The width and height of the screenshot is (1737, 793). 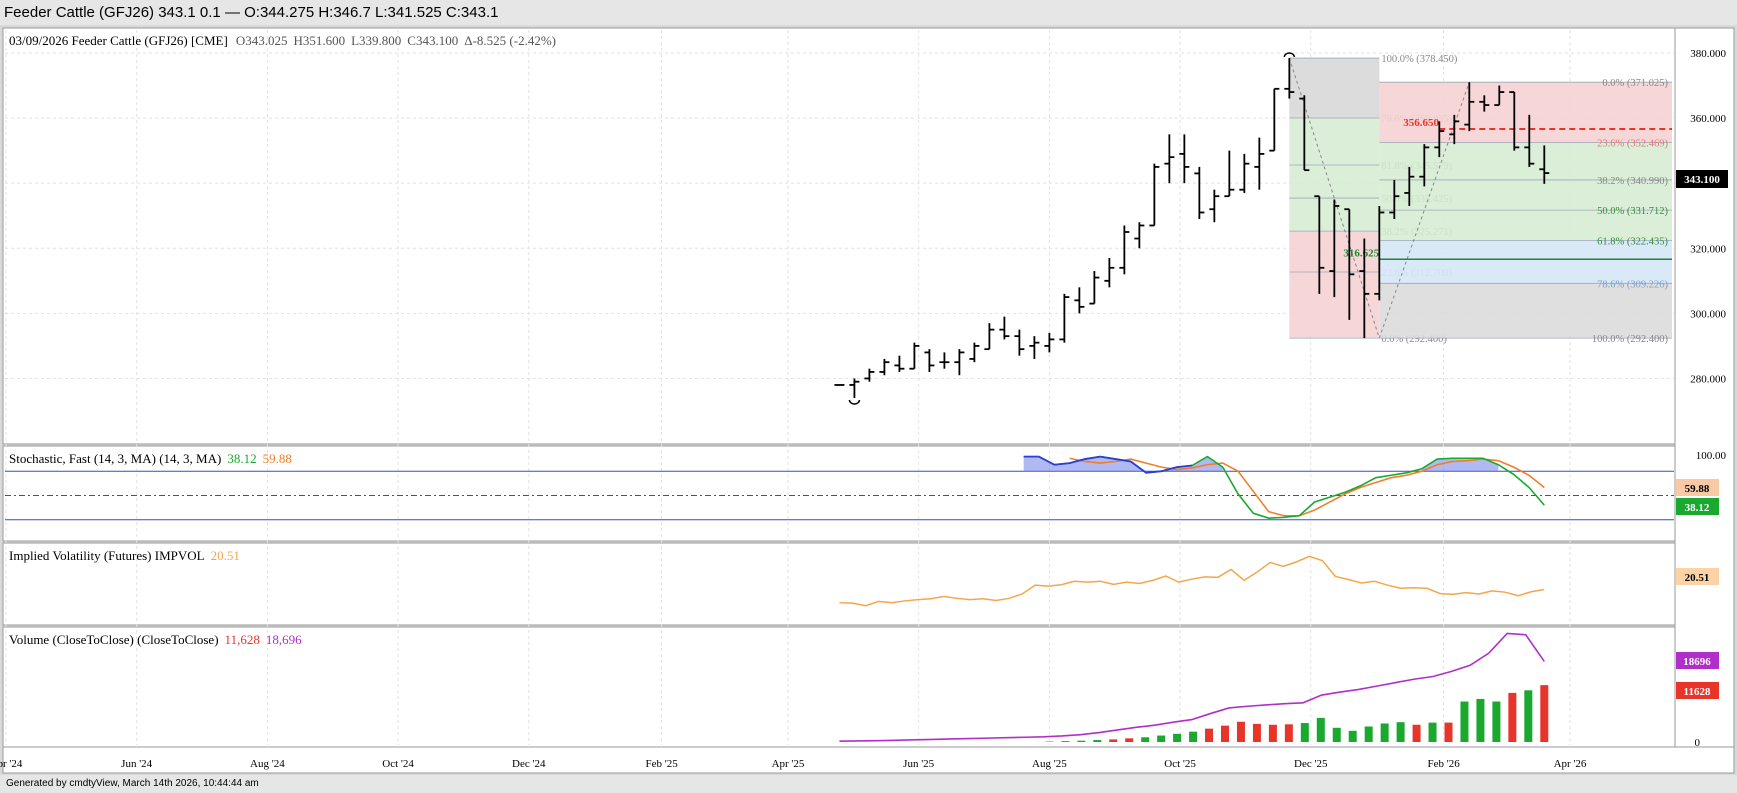 I want to click on price-axis-label: 380.000, so click(x=1708, y=54).